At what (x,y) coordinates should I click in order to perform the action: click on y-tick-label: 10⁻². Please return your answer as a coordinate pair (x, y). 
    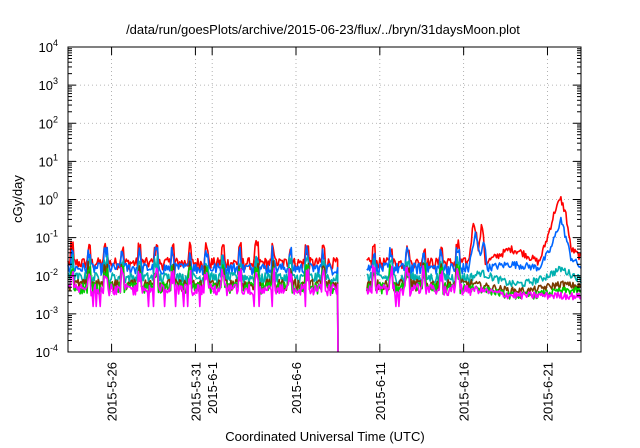
    Looking at the image, I should click on (47, 275).